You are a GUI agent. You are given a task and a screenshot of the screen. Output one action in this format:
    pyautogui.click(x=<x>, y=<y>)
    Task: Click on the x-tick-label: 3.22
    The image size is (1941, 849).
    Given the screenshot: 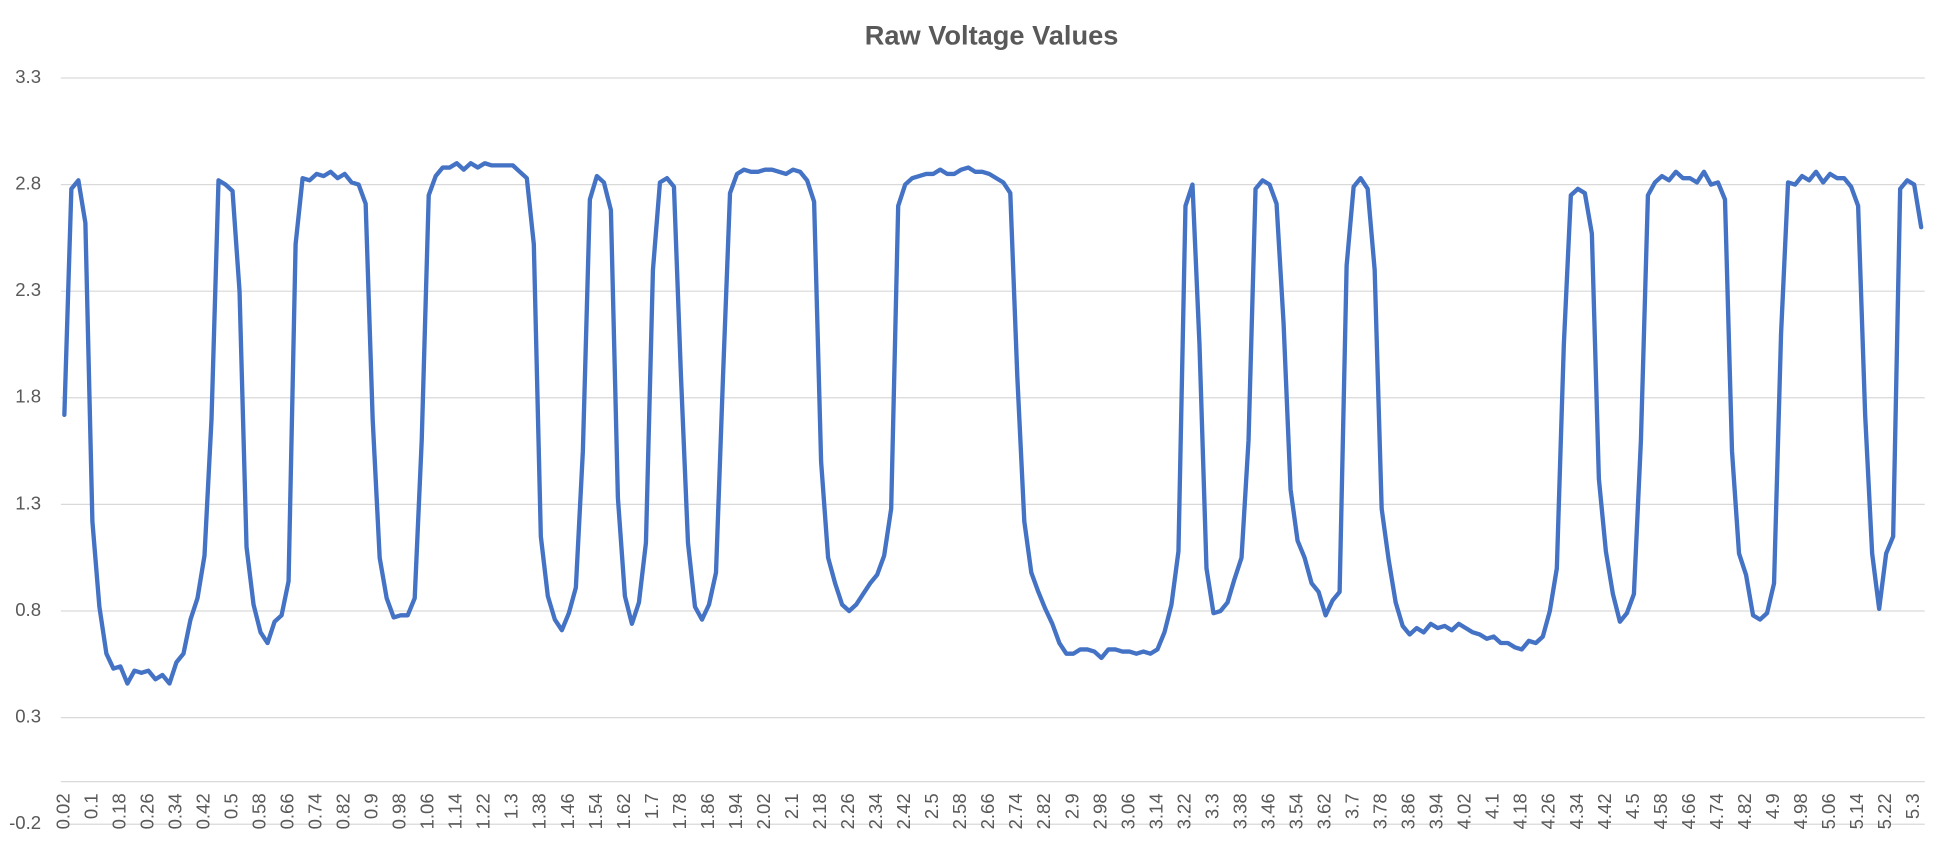 What is the action you would take?
    pyautogui.click(x=1183, y=811)
    